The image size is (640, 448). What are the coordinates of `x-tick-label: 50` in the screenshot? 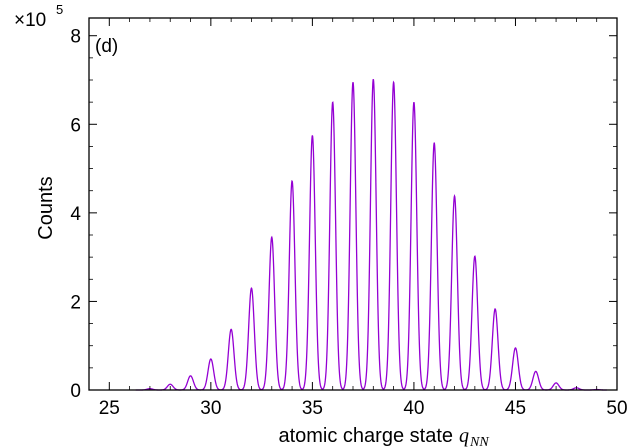 It's located at (616, 408).